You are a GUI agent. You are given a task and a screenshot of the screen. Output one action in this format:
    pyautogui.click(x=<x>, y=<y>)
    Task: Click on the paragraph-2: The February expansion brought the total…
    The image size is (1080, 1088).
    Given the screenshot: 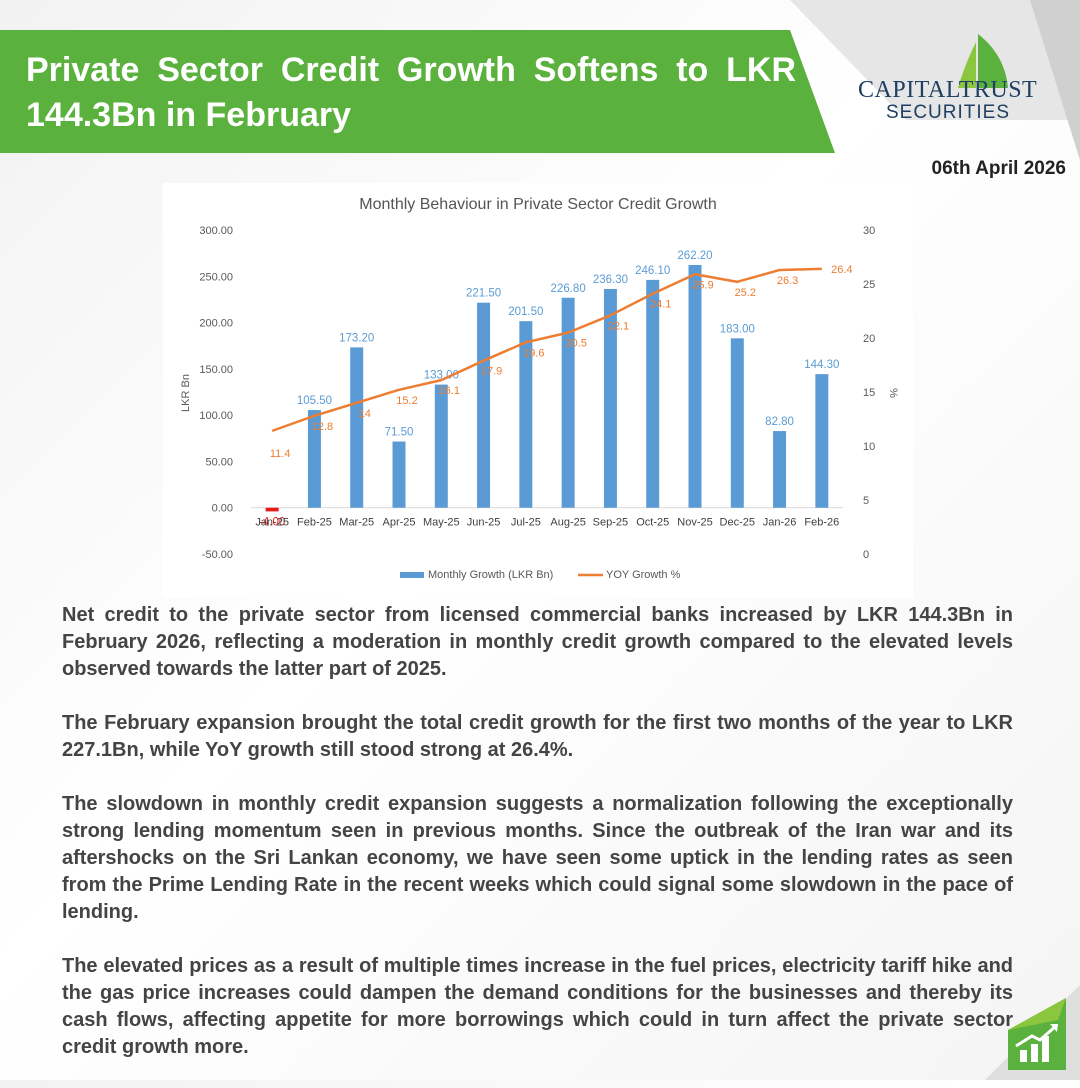 What is the action you would take?
    pyautogui.click(x=537, y=736)
    